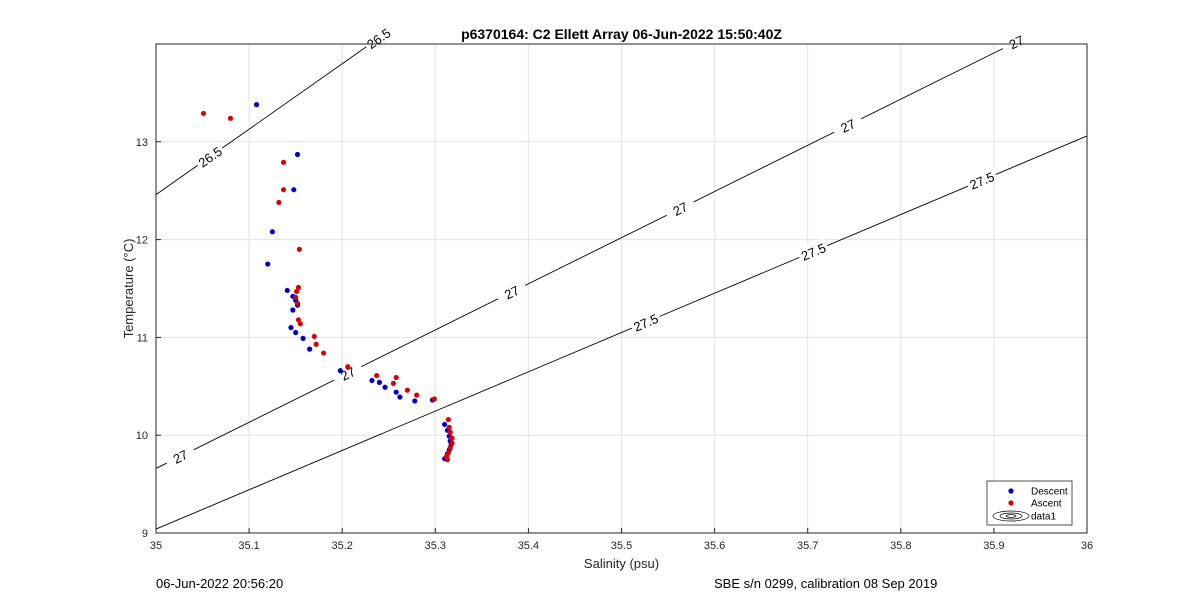 This screenshot has height=601, width=1200. What do you see at coordinates (826, 583) in the screenshot?
I see `footer-calibration: SBE s/n 0299, calibration 08 Sep 2019` at bounding box center [826, 583].